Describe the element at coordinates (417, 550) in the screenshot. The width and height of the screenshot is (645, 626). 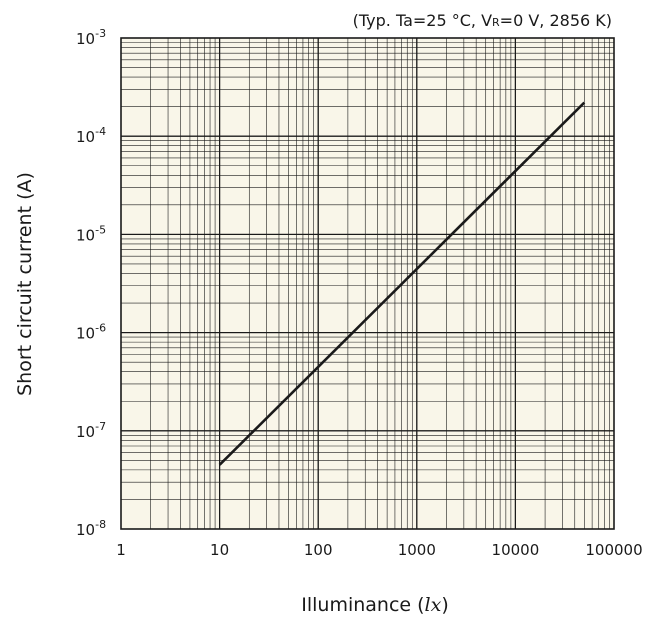
I see `x-tick-label: 1000` at that location.